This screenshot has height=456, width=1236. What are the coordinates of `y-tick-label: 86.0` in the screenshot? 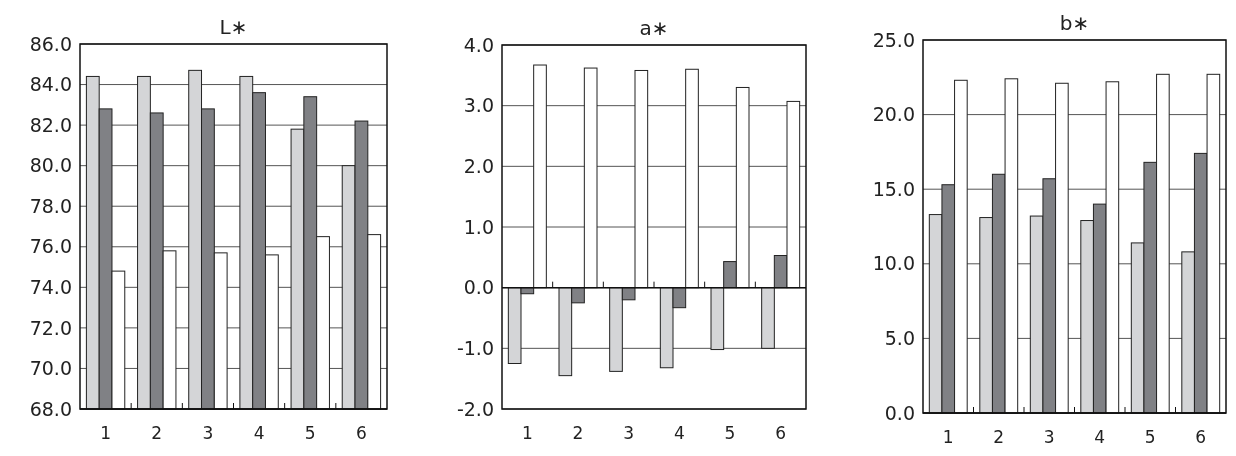 It's located at (50, 43).